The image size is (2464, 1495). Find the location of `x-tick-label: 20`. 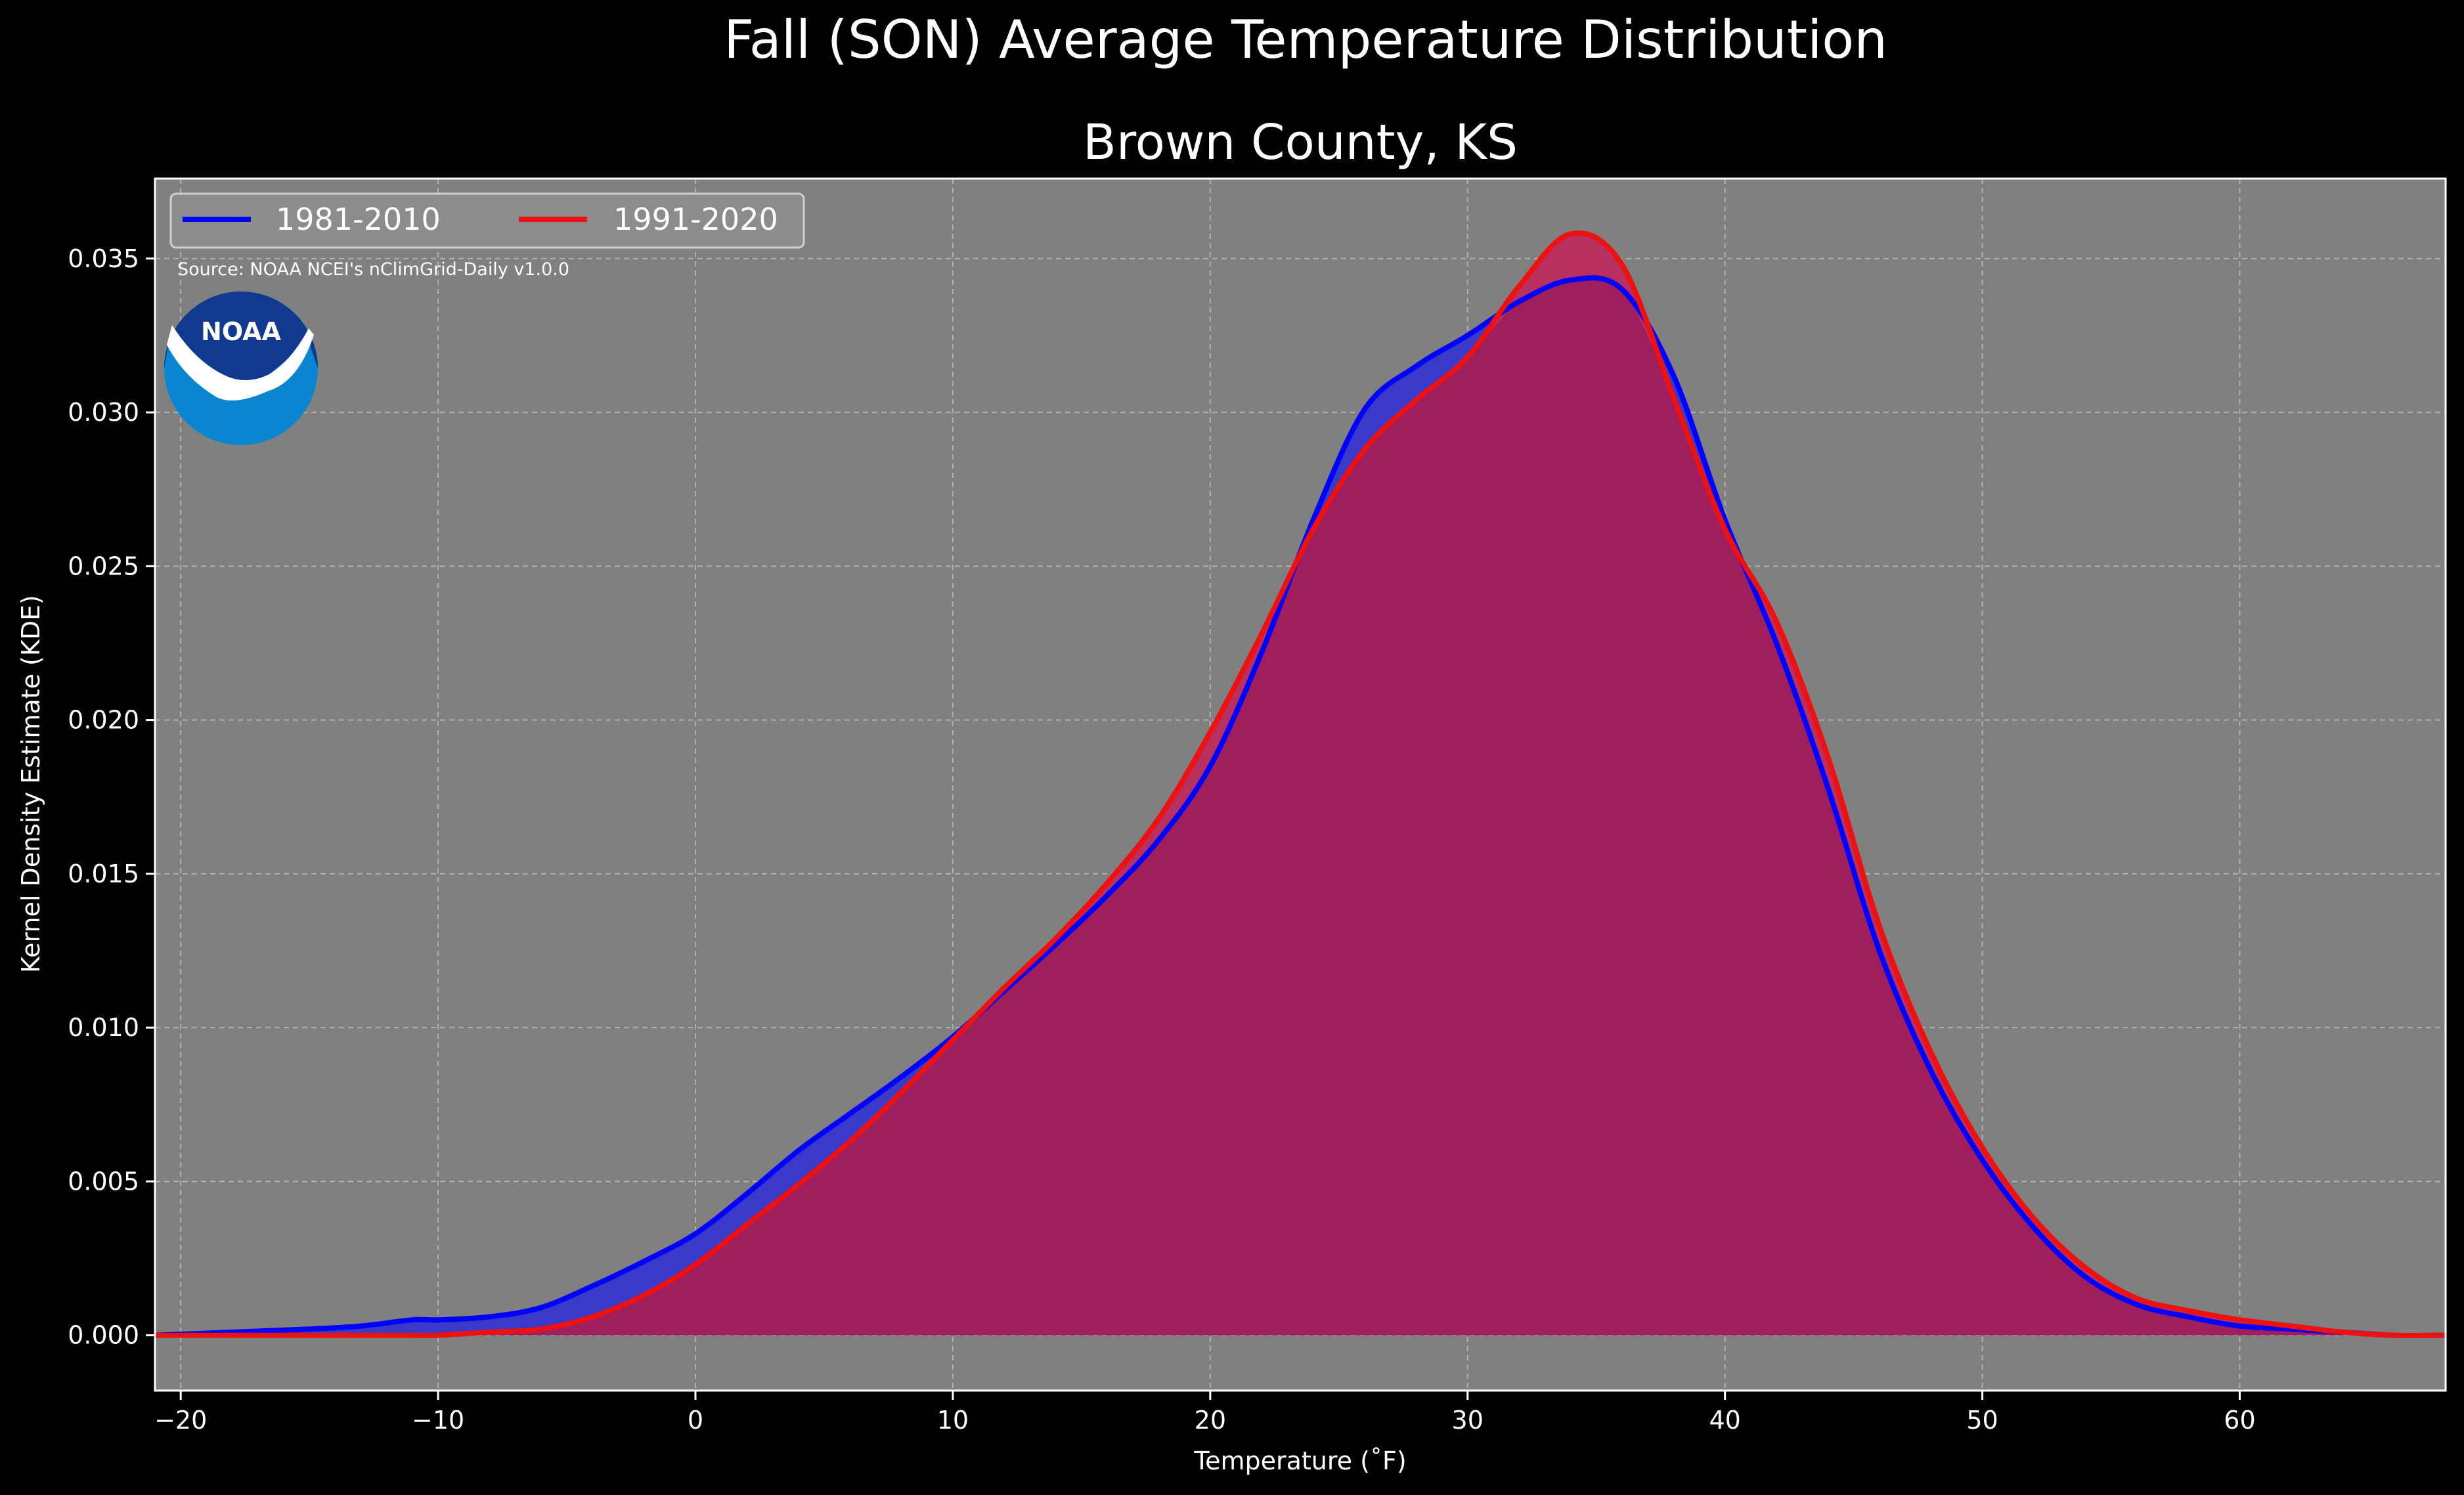

x-tick-label: 20 is located at coordinates (1210, 1420).